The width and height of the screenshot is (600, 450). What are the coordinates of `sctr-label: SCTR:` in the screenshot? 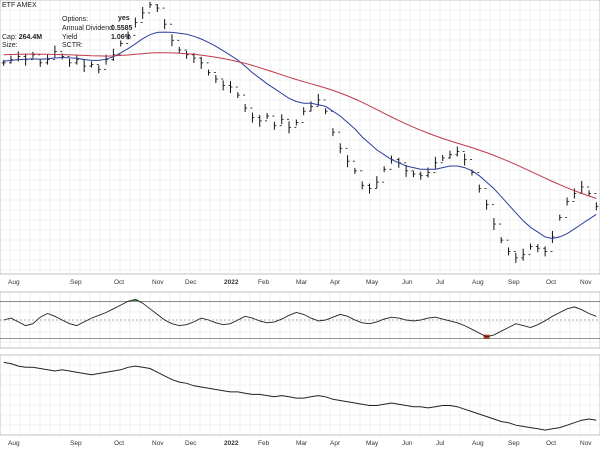 It's located at (72, 45).